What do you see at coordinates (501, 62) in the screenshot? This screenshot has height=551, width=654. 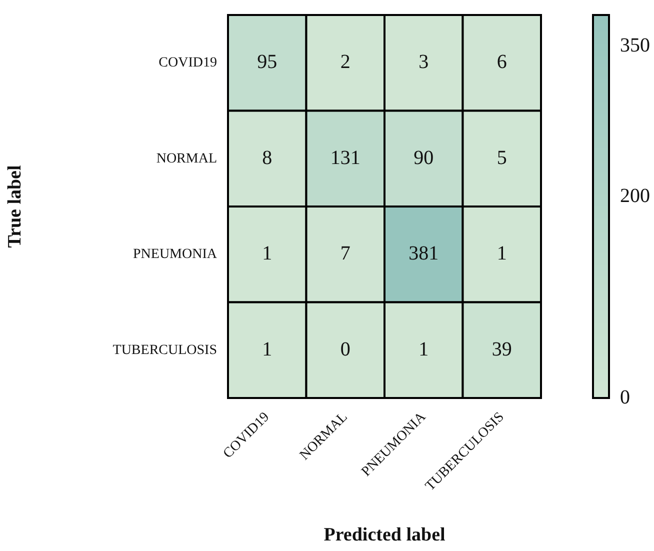 I see `data-label: 6` at bounding box center [501, 62].